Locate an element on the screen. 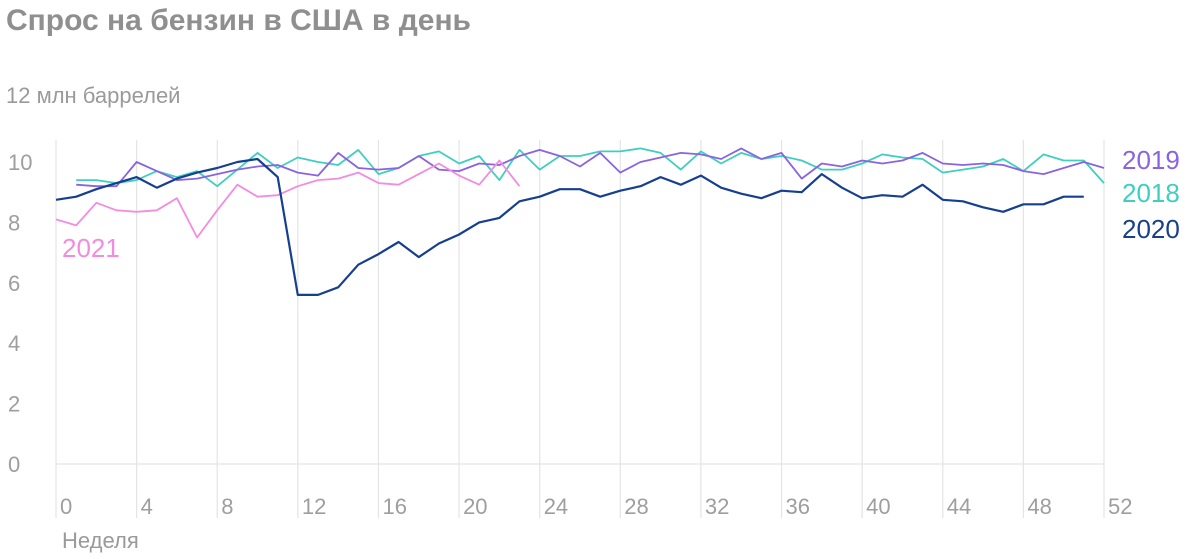  chart-title: Спрос на бензин в США в день is located at coordinates (238, 20).